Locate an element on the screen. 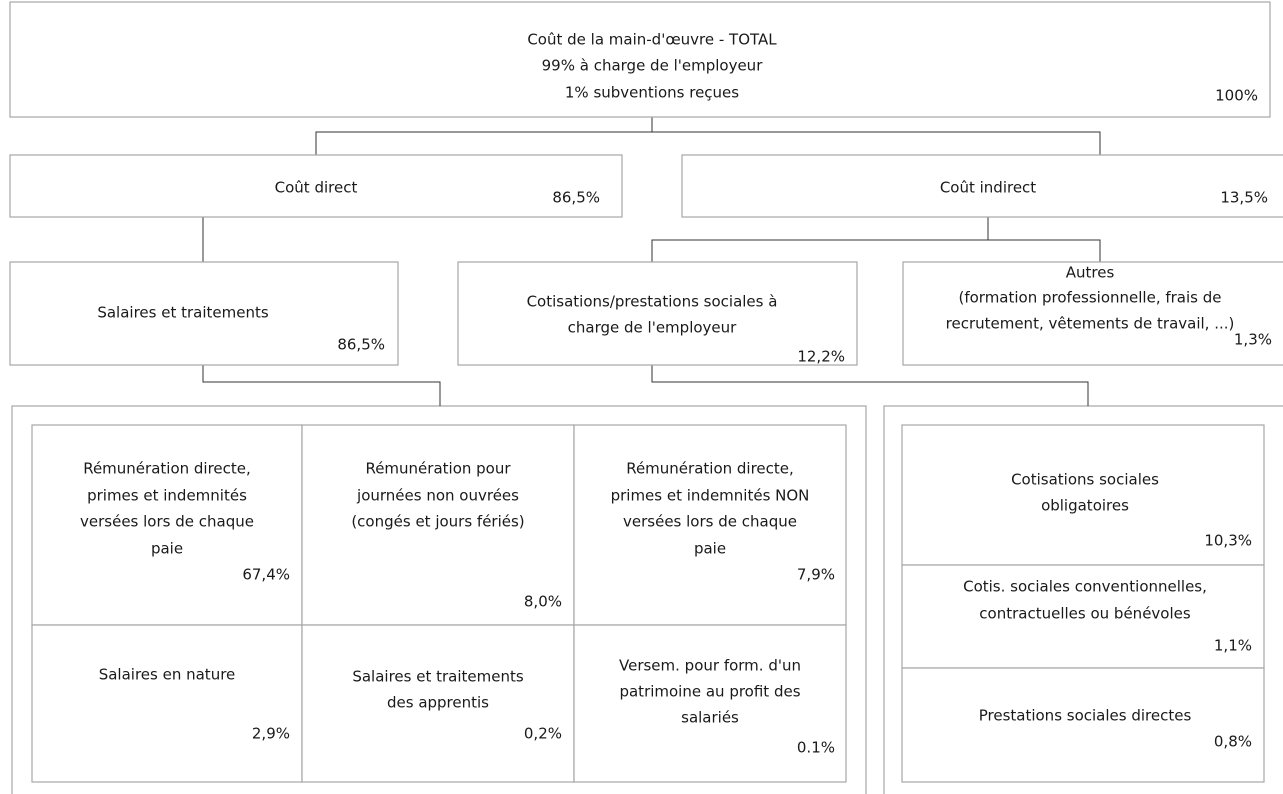  node-value: 0.1% is located at coordinates (816, 748).